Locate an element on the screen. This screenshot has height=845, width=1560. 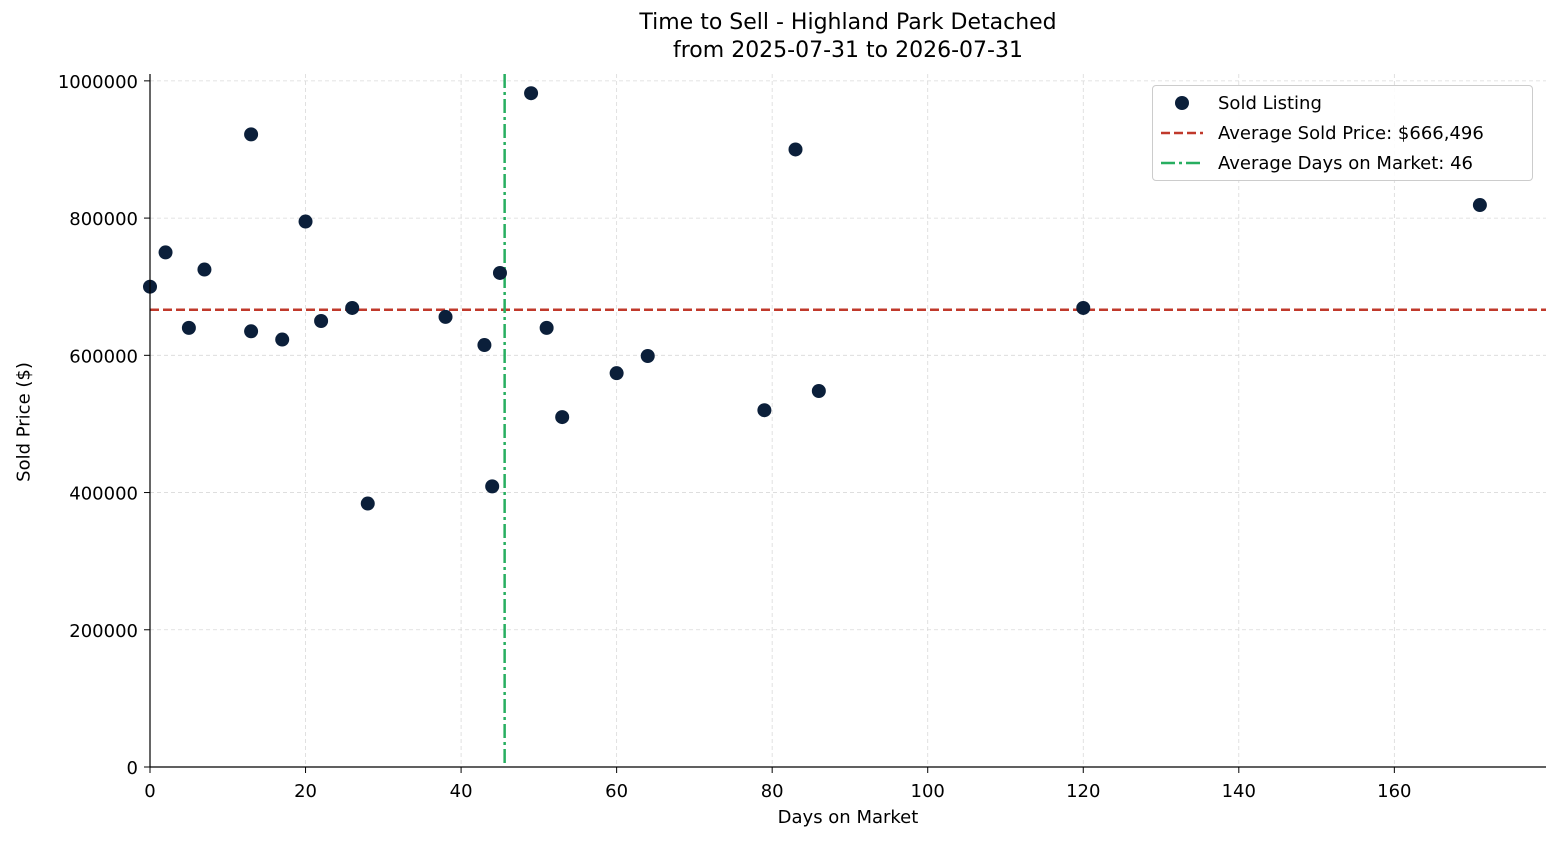
chart-title: Time to Sell - Highland Park Detached is located at coordinates (848, 22).